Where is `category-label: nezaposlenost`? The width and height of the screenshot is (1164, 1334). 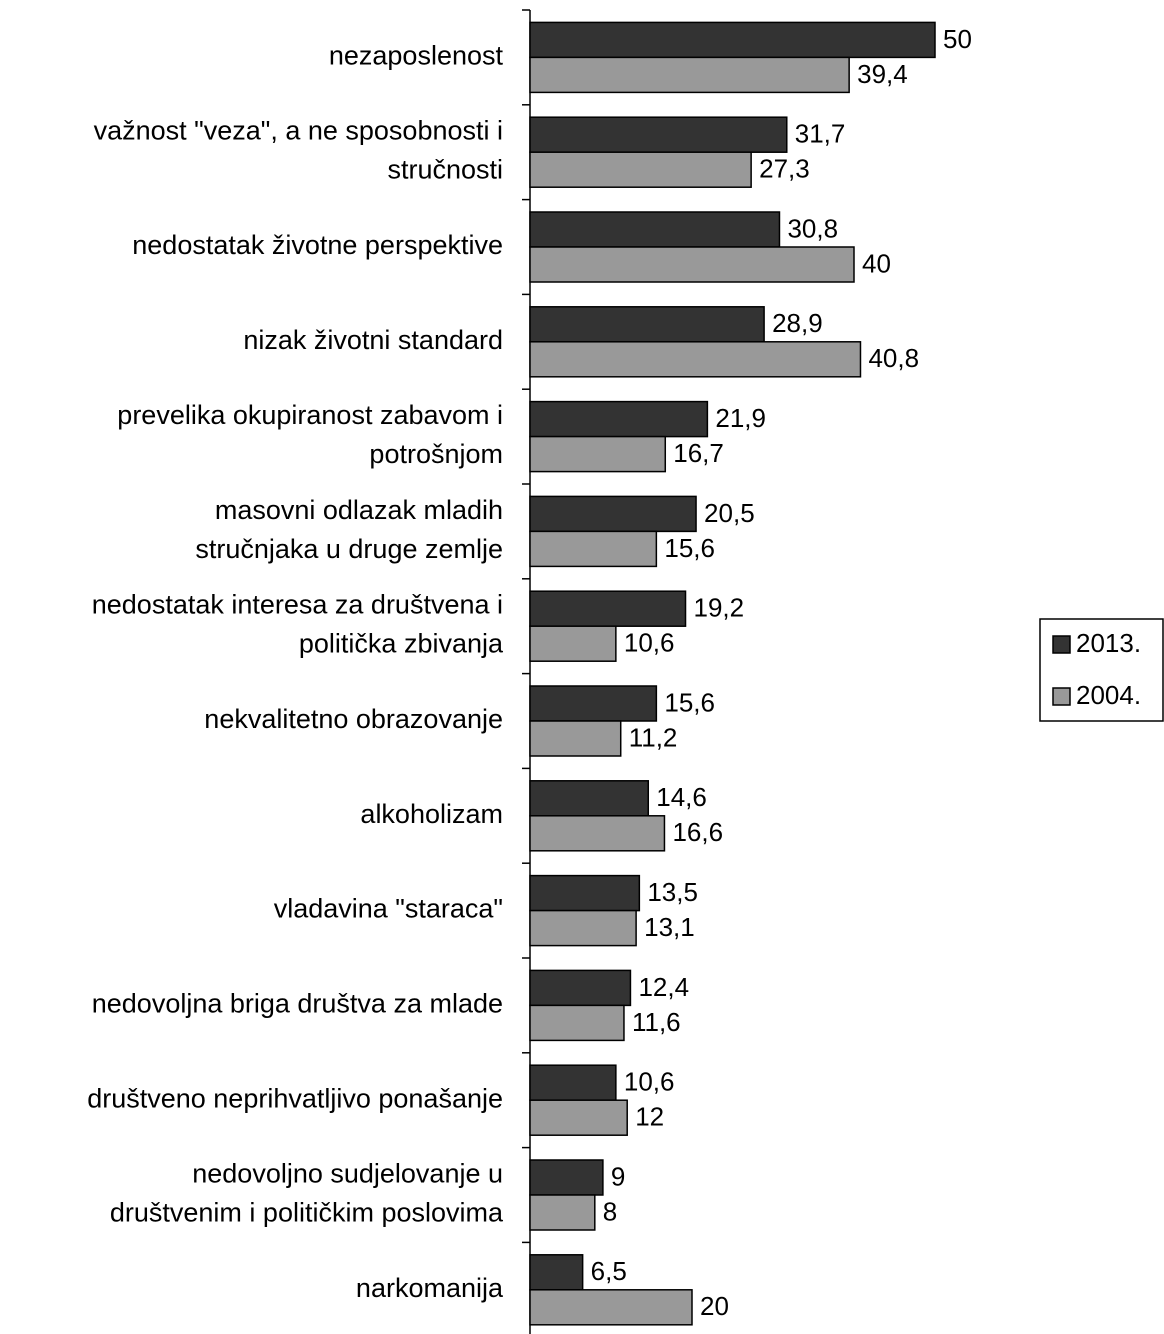 category-label: nezaposlenost is located at coordinates (416, 56).